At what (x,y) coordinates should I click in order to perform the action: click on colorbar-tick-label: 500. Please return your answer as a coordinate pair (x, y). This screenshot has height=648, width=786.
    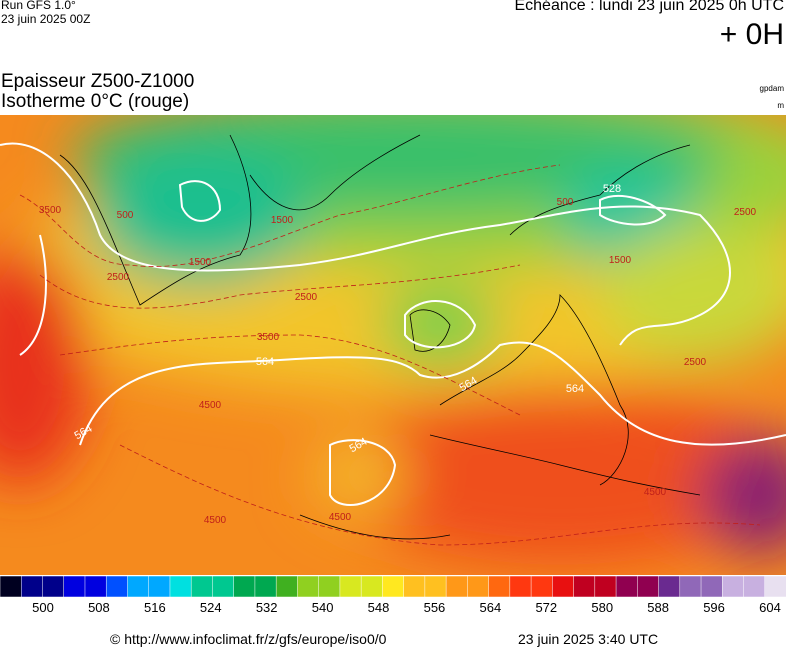
    Looking at the image, I should click on (43, 607).